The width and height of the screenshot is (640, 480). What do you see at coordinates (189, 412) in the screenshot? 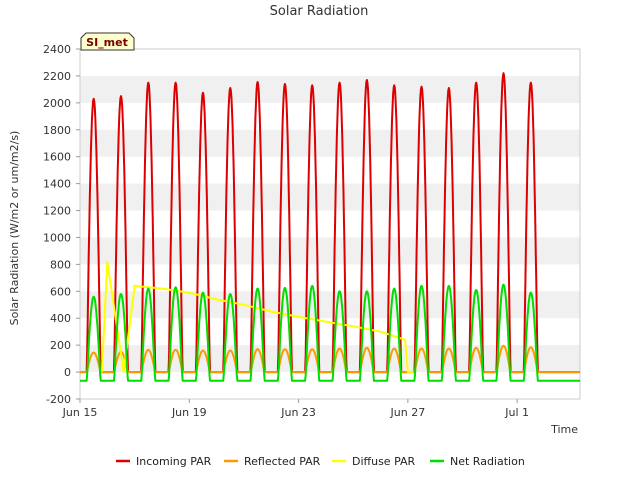
I see `x-tick-label: Jun 19` at bounding box center [189, 412].